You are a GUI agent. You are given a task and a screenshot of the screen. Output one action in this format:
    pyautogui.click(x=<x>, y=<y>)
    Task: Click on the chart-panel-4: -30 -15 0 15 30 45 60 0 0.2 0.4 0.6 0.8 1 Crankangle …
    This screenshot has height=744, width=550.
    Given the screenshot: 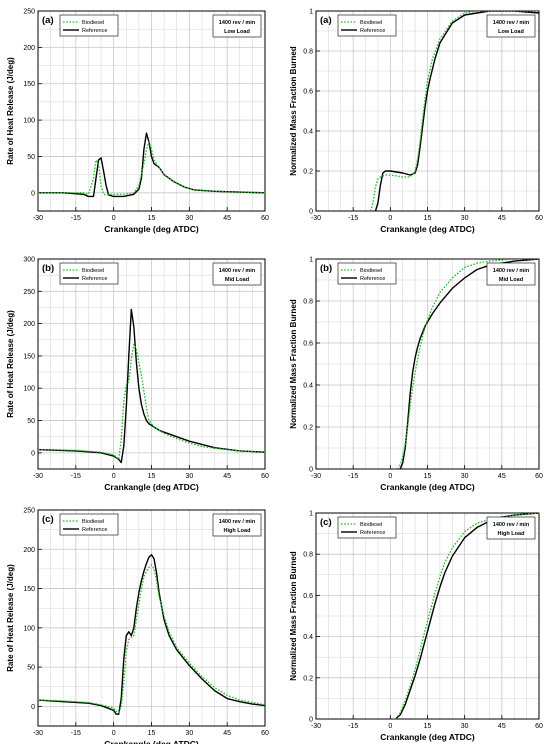 What is the action you would take?
    pyautogui.click(x=416, y=375)
    